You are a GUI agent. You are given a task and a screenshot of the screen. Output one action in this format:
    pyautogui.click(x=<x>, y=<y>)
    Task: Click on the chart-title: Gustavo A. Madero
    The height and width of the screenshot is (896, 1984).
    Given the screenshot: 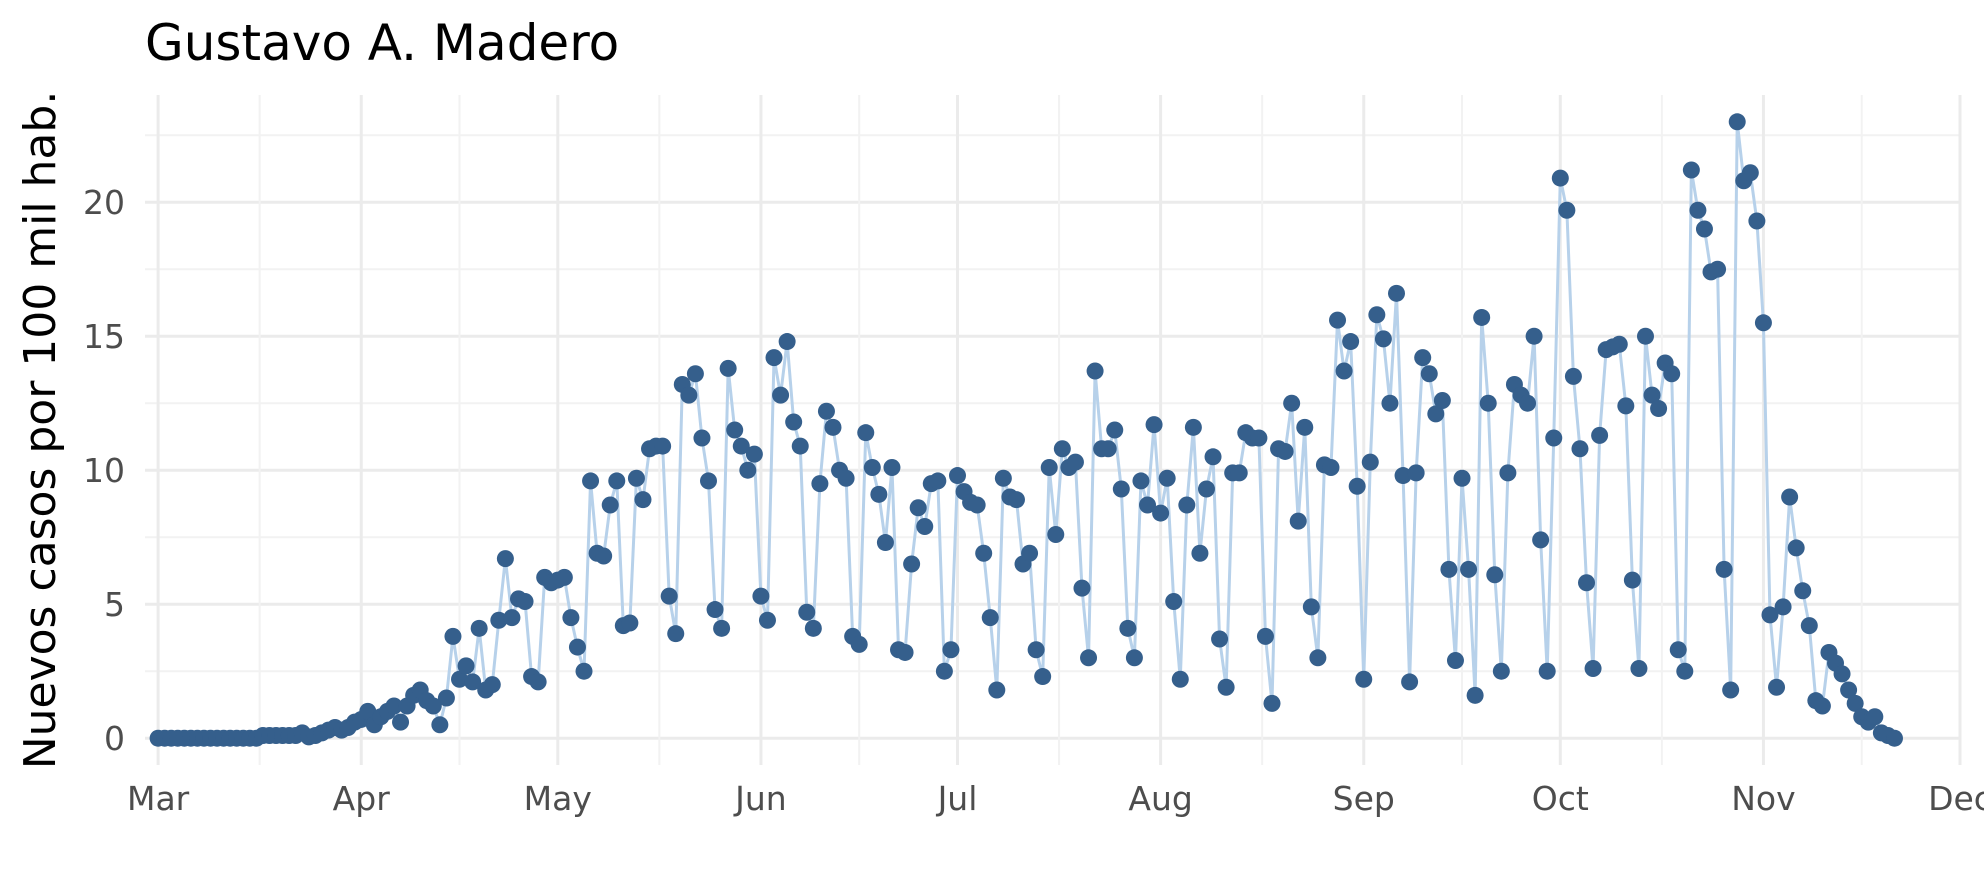 What is the action you would take?
    pyautogui.click(x=382, y=43)
    